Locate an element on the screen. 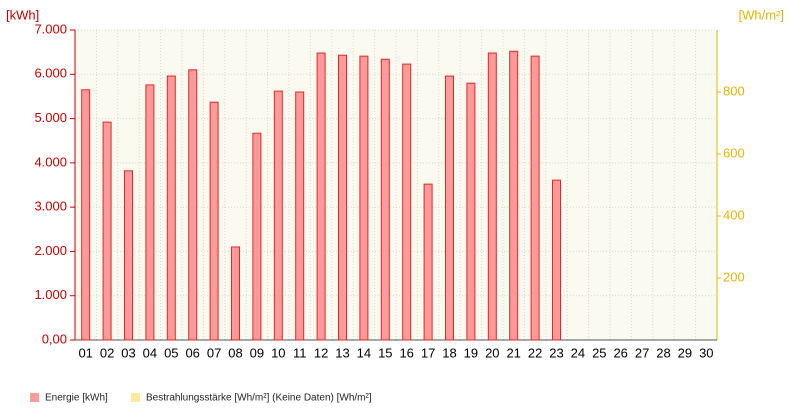 The height and width of the screenshot is (420, 790). legend-label: Energie [kWh] is located at coordinates (76, 398).